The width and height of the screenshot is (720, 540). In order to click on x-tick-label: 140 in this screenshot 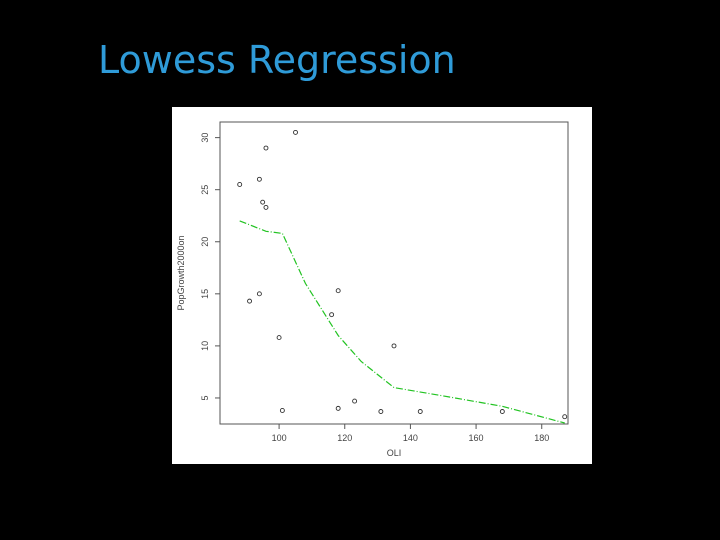, I will do `click(410, 438)`.